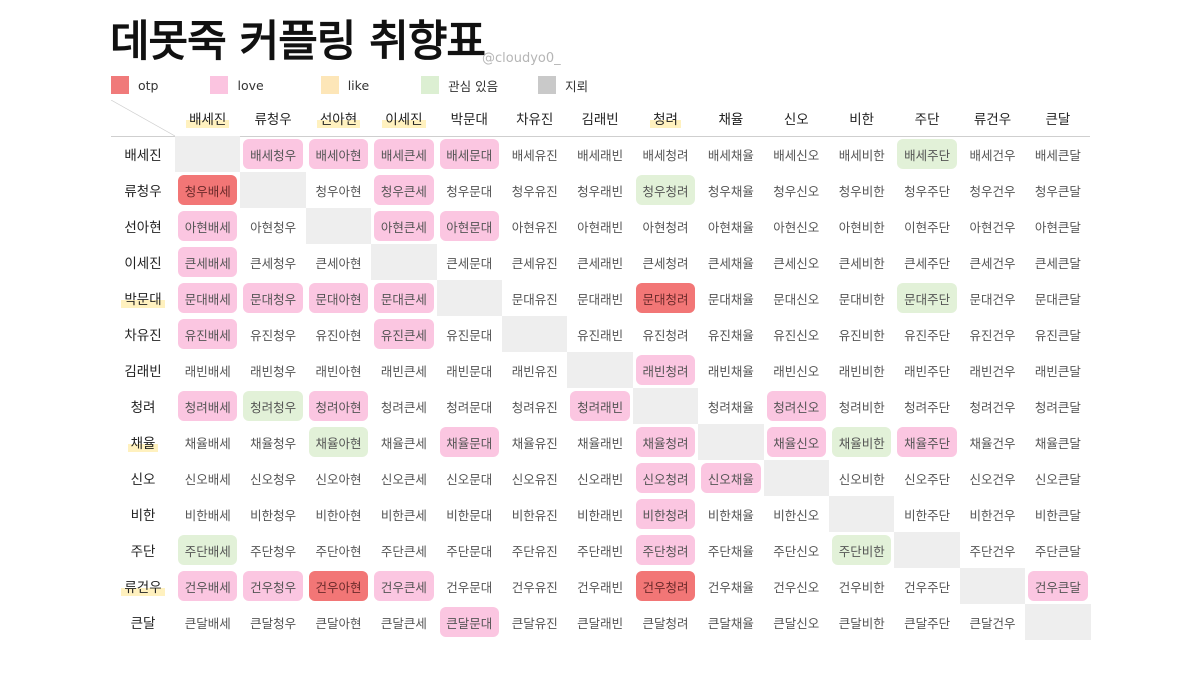 The image size is (1200, 675). I want to click on column-header: 비한, so click(861, 118).